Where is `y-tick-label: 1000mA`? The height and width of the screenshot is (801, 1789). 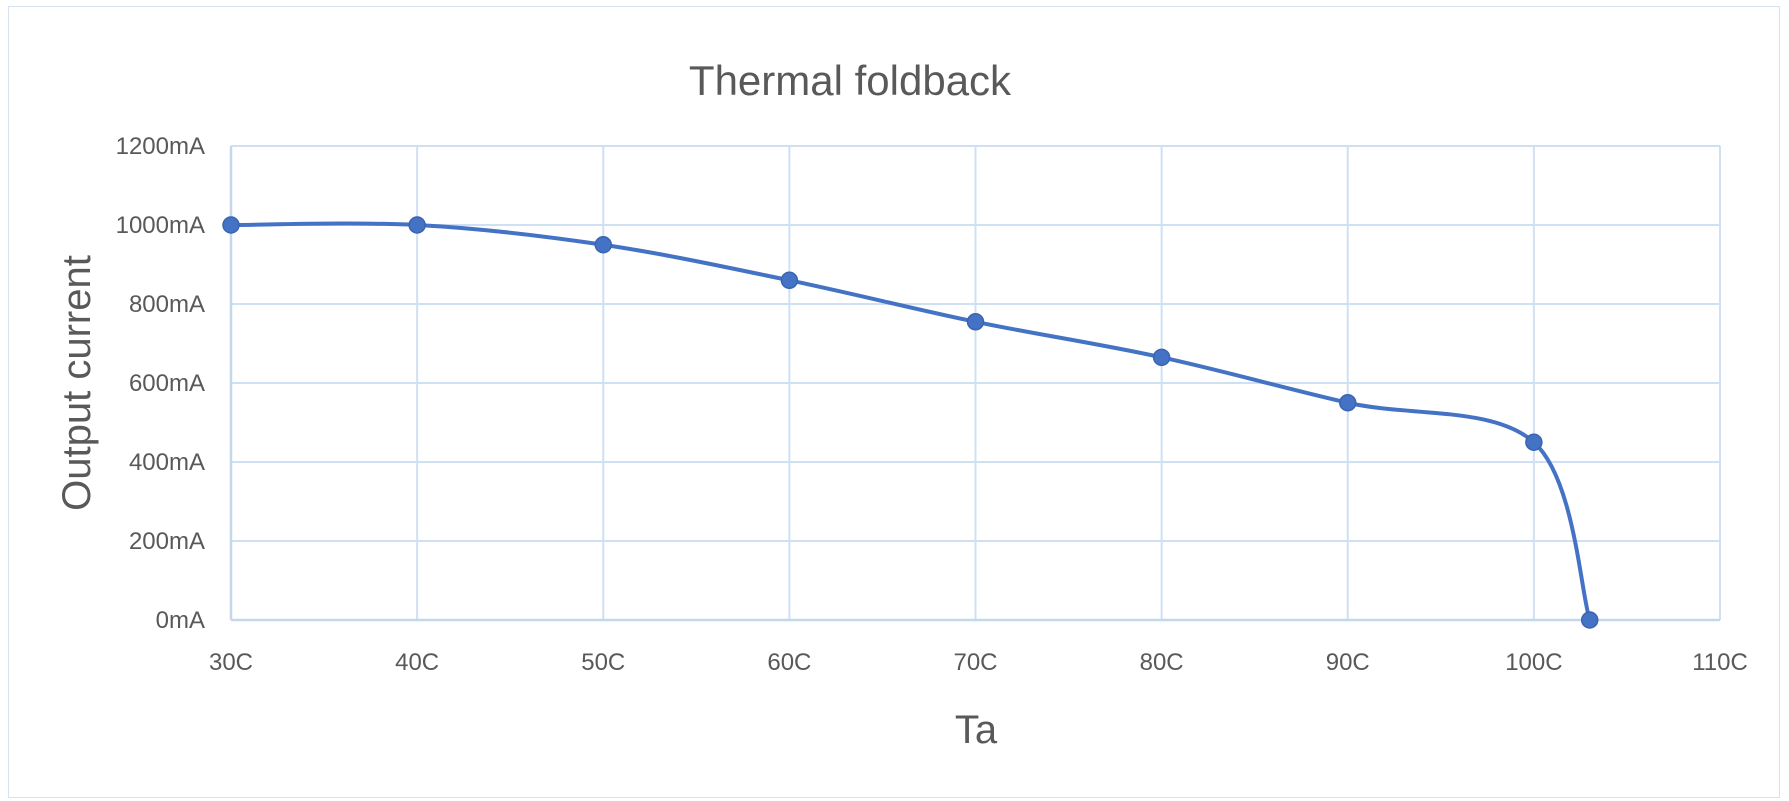 y-tick-label: 1000mA is located at coordinates (160, 225).